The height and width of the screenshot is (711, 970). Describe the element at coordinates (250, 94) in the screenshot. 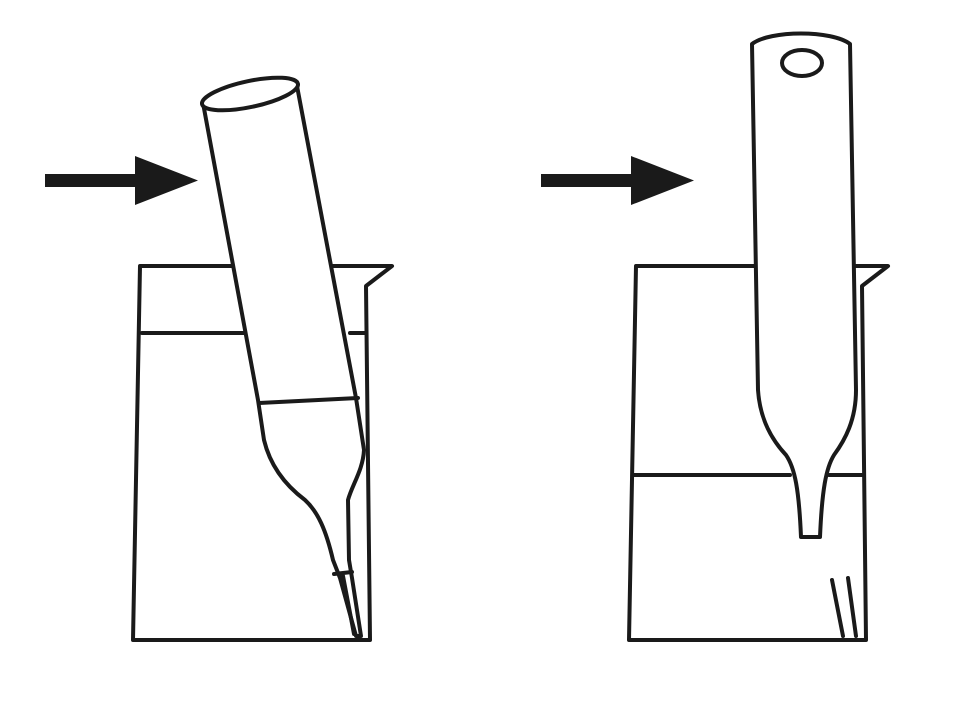

I see `pipette-opening` at that location.